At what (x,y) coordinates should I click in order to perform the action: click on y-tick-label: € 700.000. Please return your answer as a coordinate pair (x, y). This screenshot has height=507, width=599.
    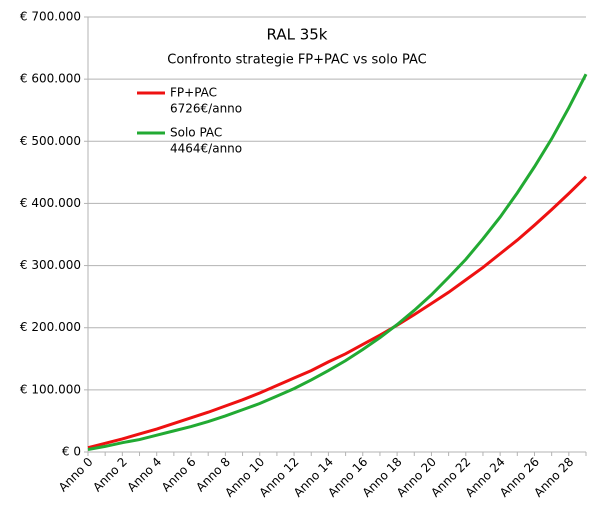
    Looking at the image, I should click on (50, 17).